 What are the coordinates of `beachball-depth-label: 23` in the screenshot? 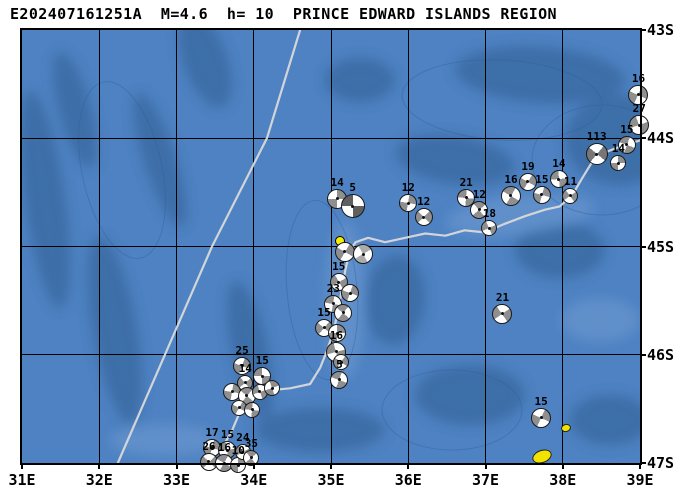 It's located at (333, 288).